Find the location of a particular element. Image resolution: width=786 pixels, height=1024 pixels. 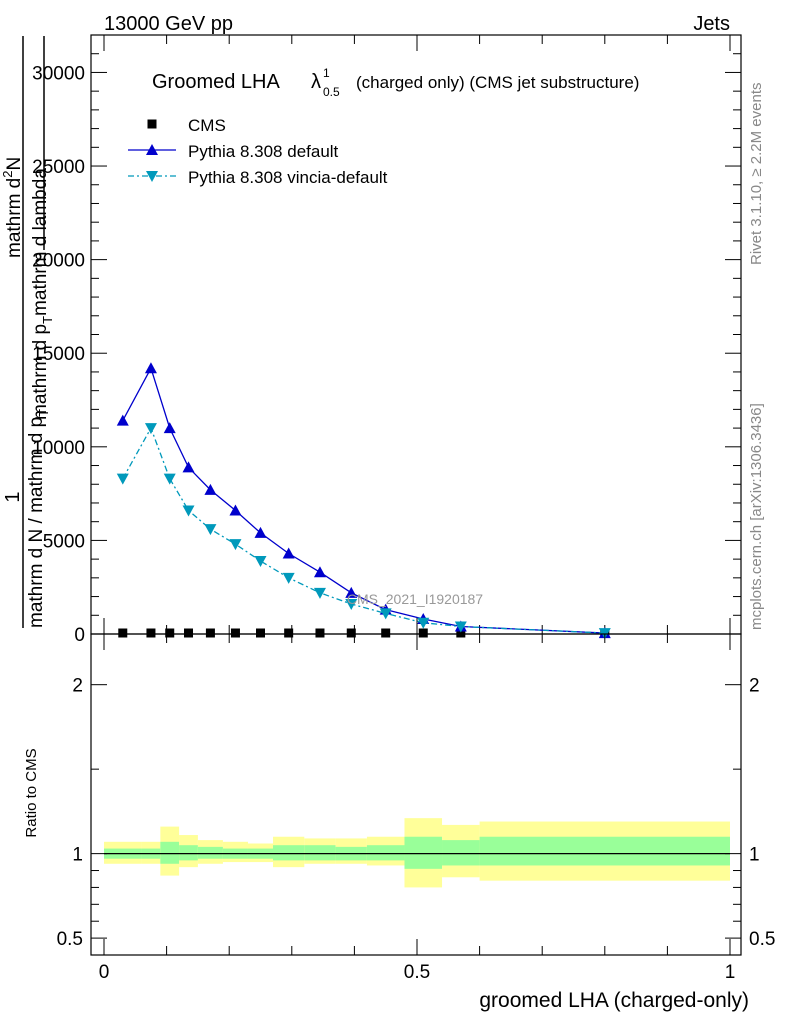

main-y-tick-label: 10000 is located at coordinates (58, 448).